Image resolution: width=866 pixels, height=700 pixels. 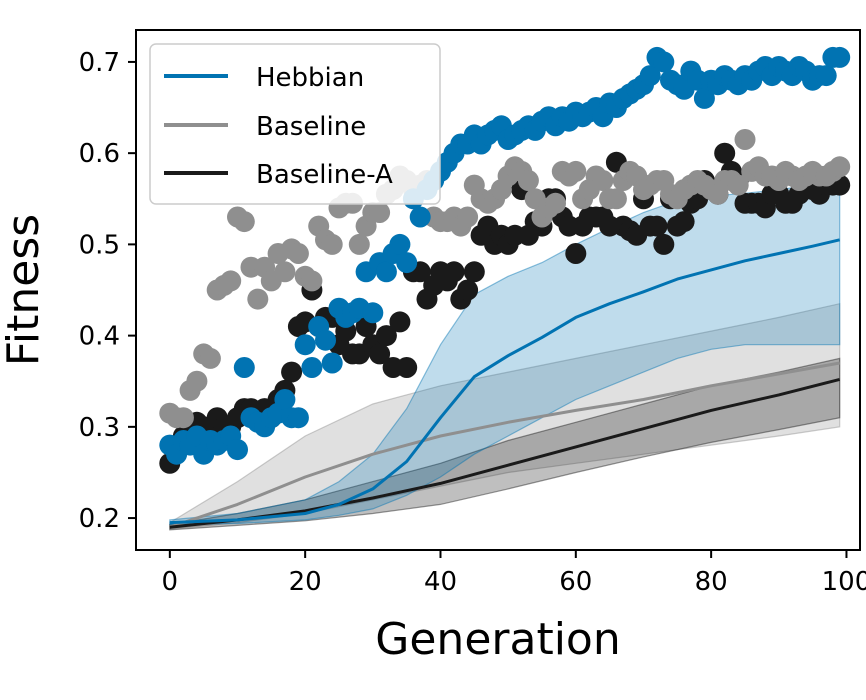 What do you see at coordinates (107, 291) in the screenshot?
I see `y-axis: 0.2 0.3 0.4 0.5 0.6 0.7` at bounding box center [107, 291].